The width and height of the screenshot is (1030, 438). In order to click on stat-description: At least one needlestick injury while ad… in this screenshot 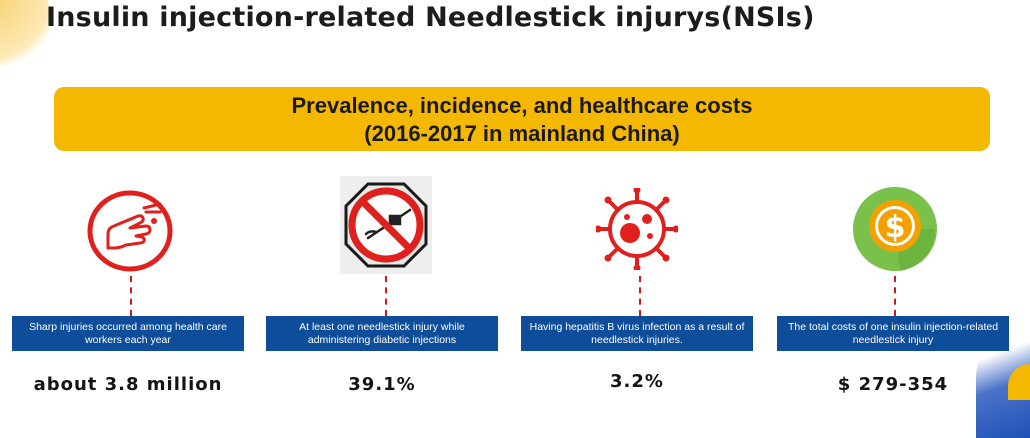, I will do `click(382, 333)`.